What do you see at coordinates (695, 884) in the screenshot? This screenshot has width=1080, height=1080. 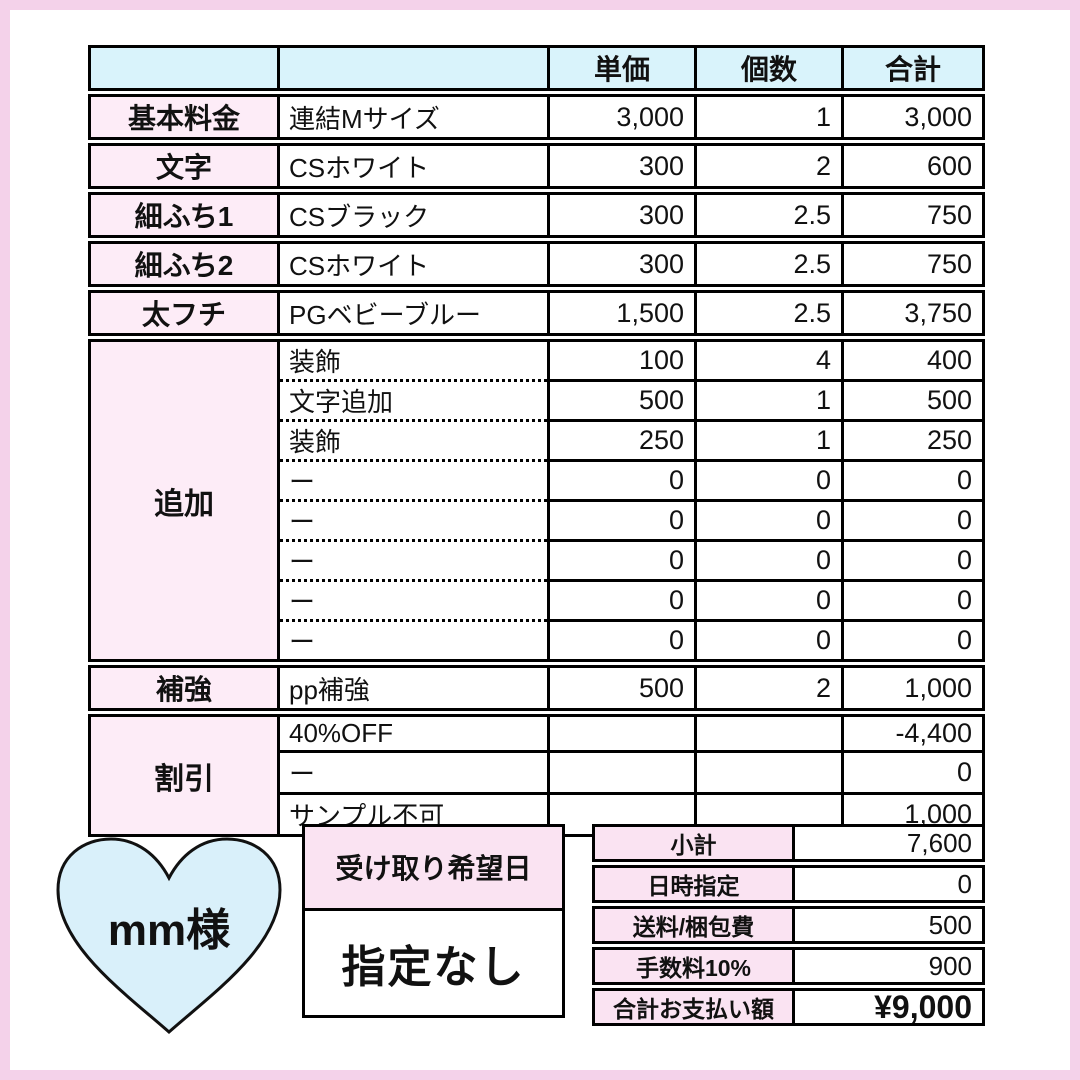 I see `summary-label: 日時指定` at bounding box center [695, 884].